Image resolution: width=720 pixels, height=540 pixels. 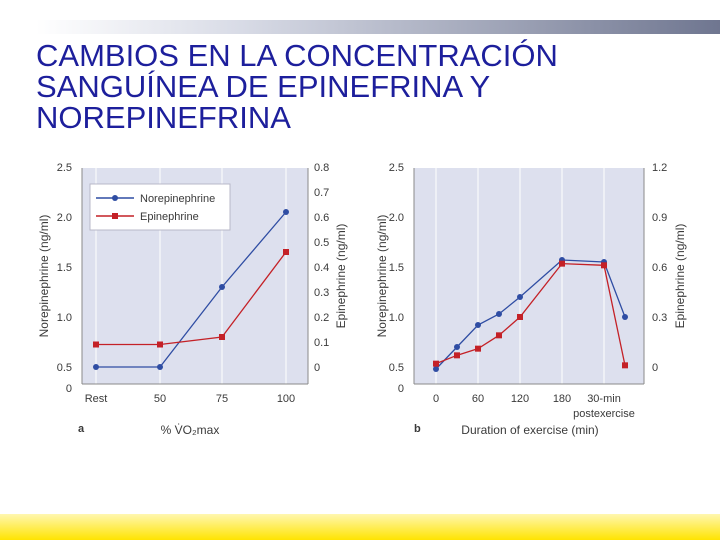 I want to click on legend-norepinephrine-label: Norepinephrine, so click(x=177, y=199).